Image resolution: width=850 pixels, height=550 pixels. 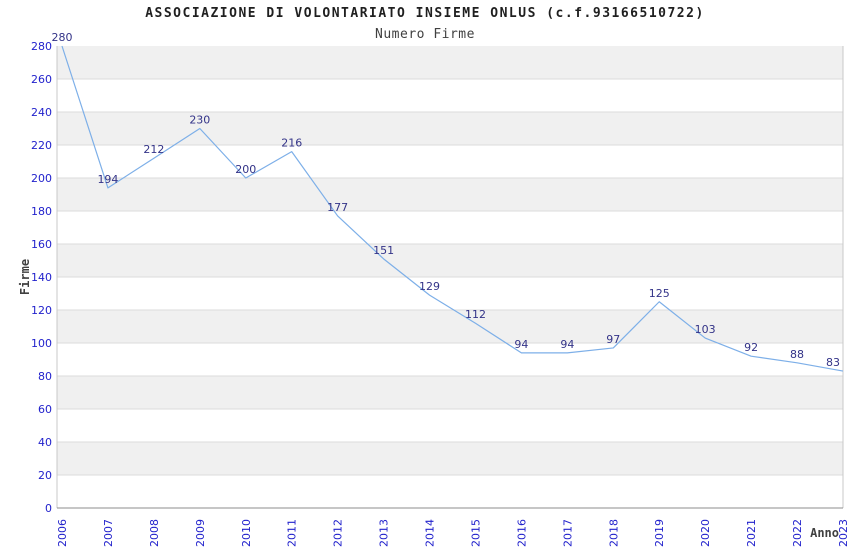 I want to click on x-tick-label: 2022, so click(x=797, y=533).